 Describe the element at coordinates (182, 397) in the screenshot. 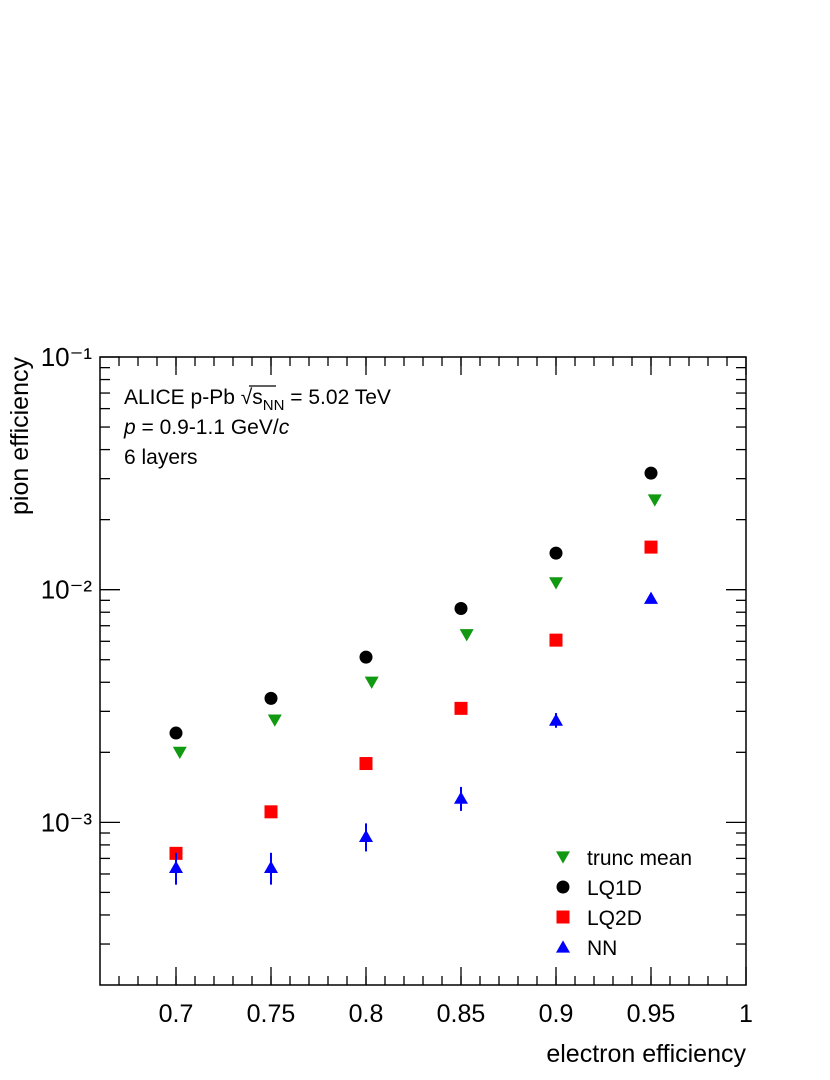

I see `annotation-text: ALICE p-Pb` at that location.